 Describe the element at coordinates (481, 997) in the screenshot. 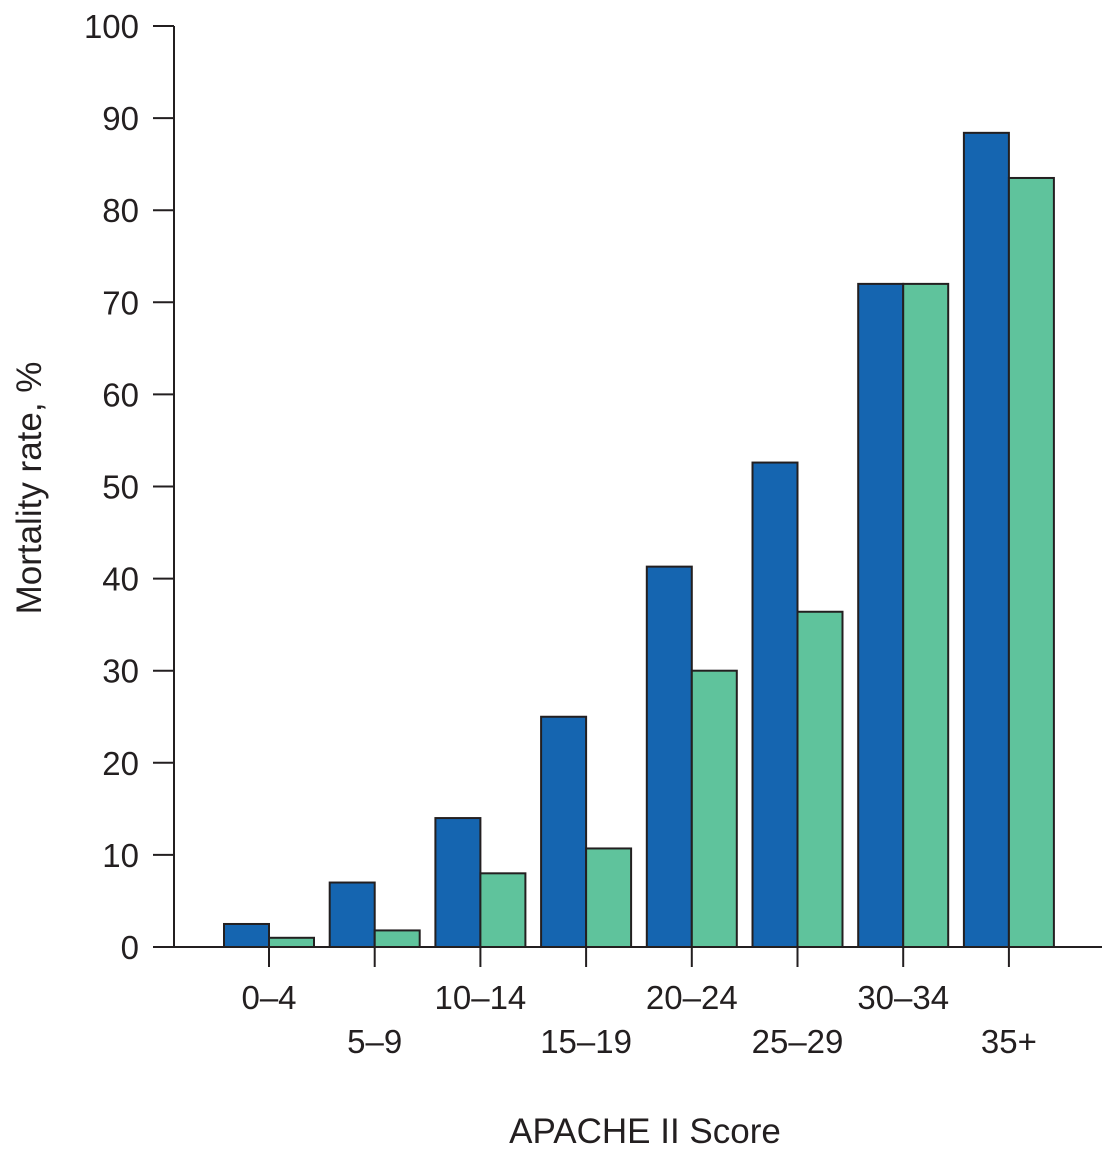

I see `x-tick-label-3: 10–14` at that location.